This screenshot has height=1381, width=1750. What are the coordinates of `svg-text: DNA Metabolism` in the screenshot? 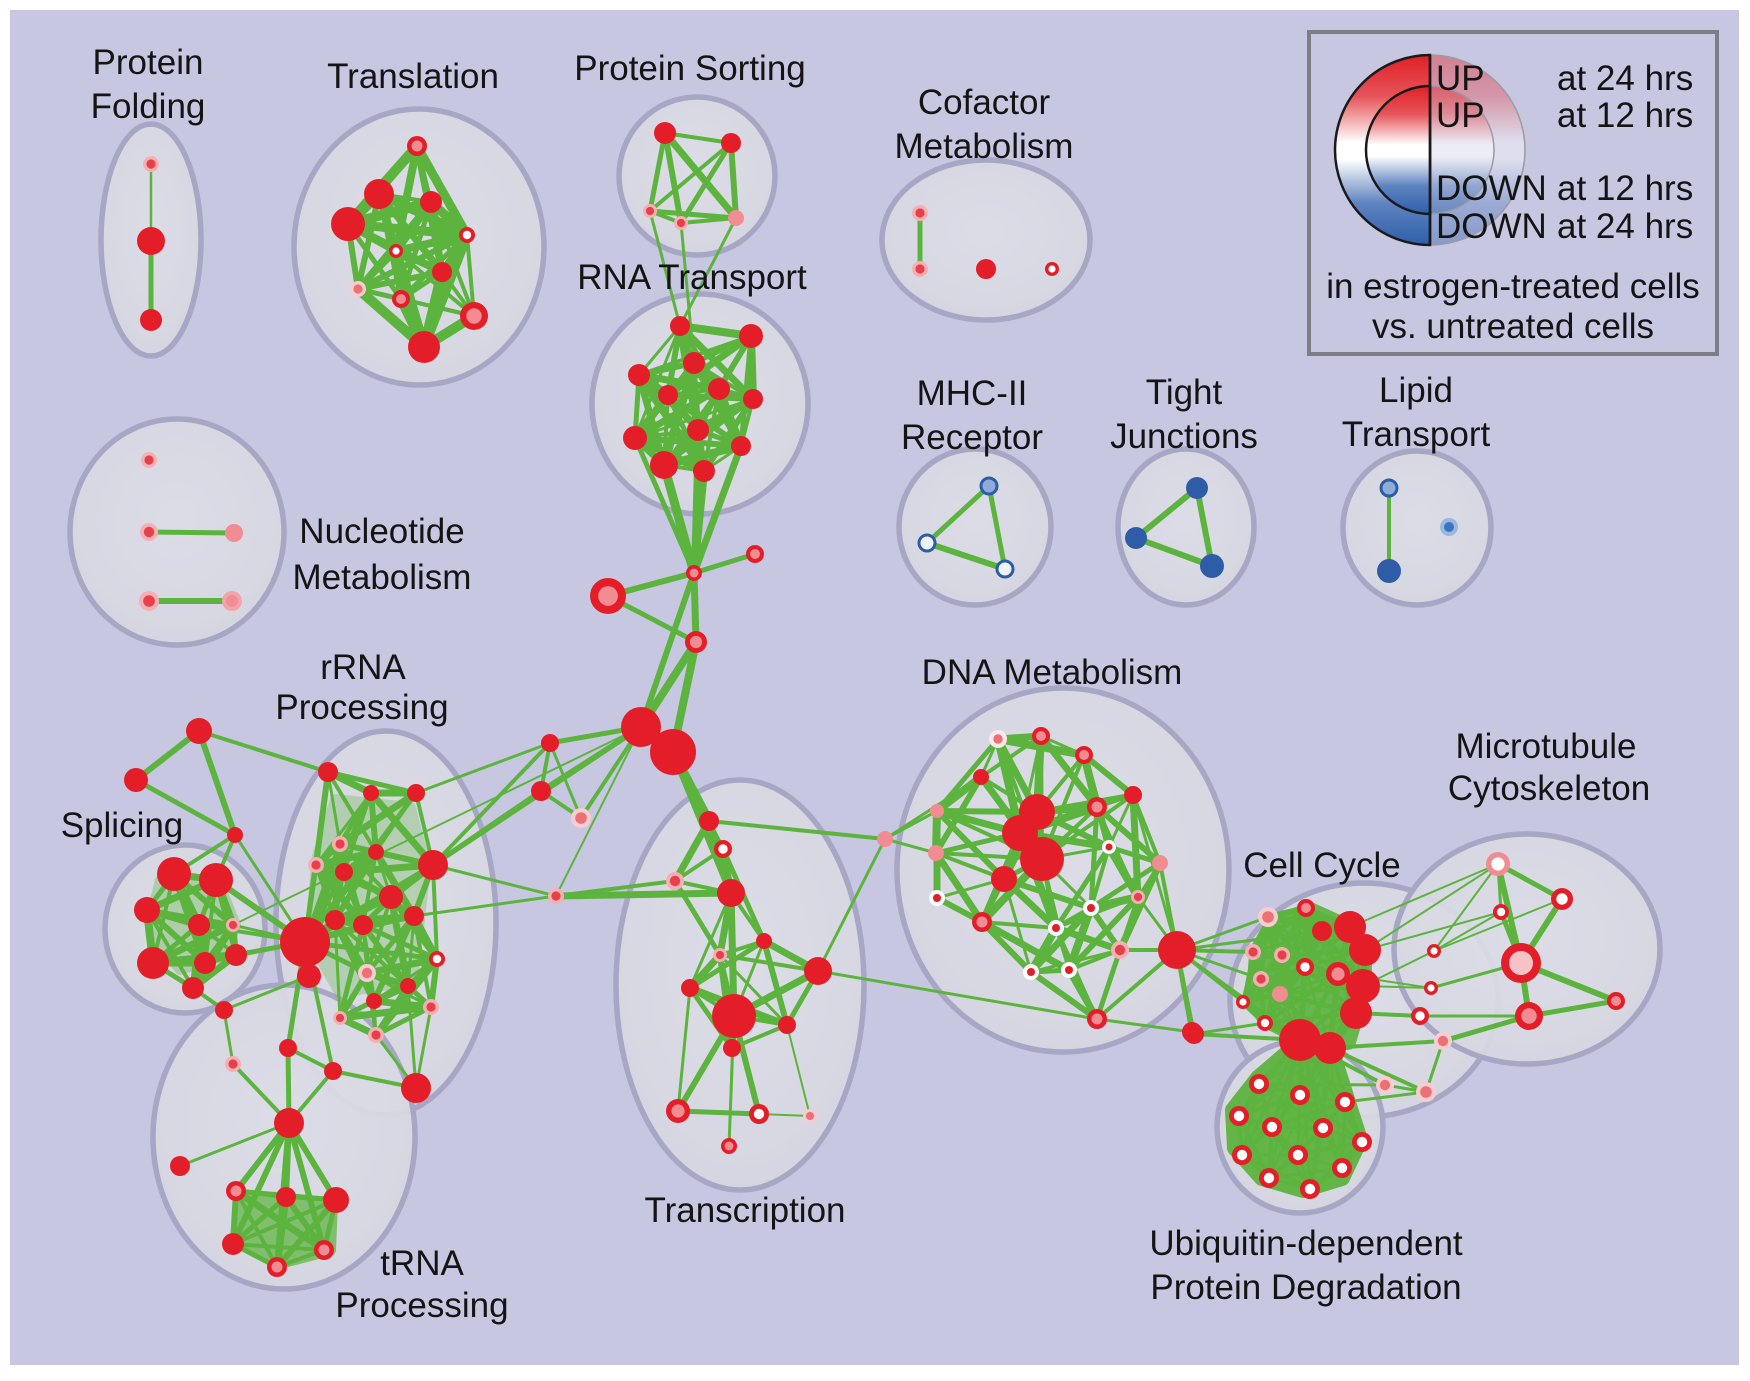 It's located at (1052, 672).